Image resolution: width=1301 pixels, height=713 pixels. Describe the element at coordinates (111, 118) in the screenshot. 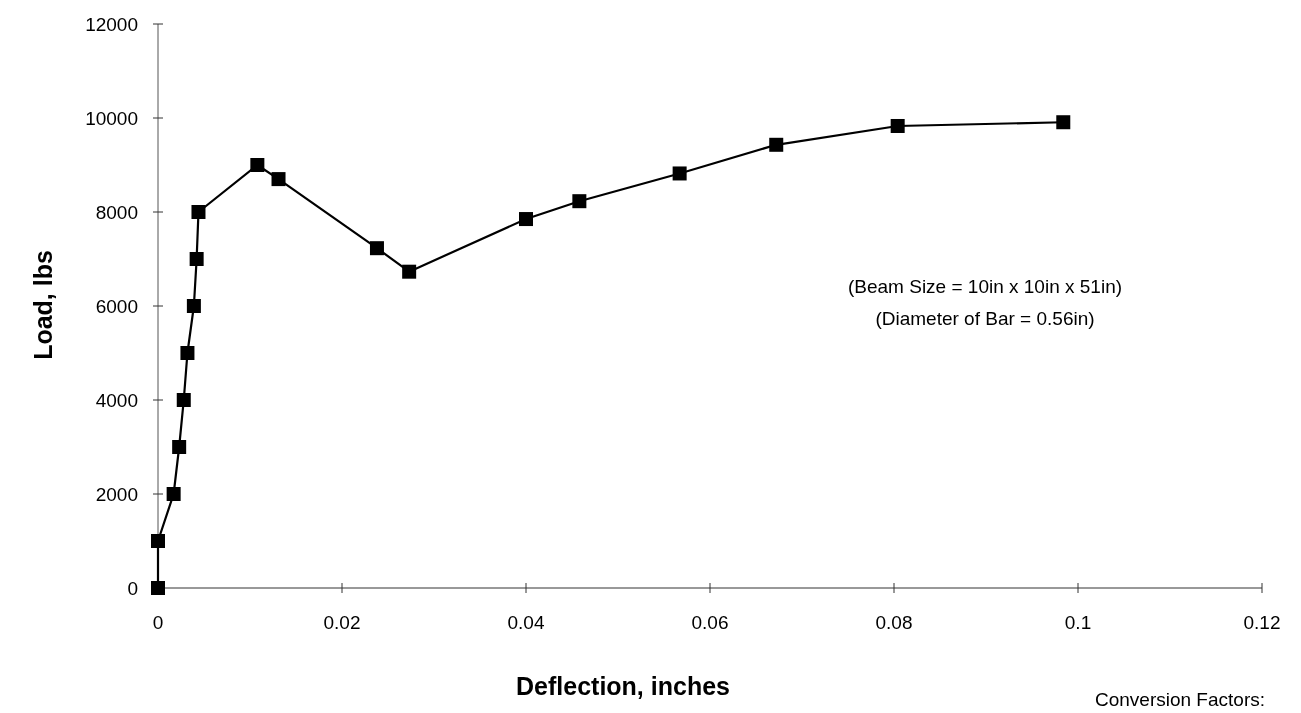

I see `y-tick-label: 10000` at that location.